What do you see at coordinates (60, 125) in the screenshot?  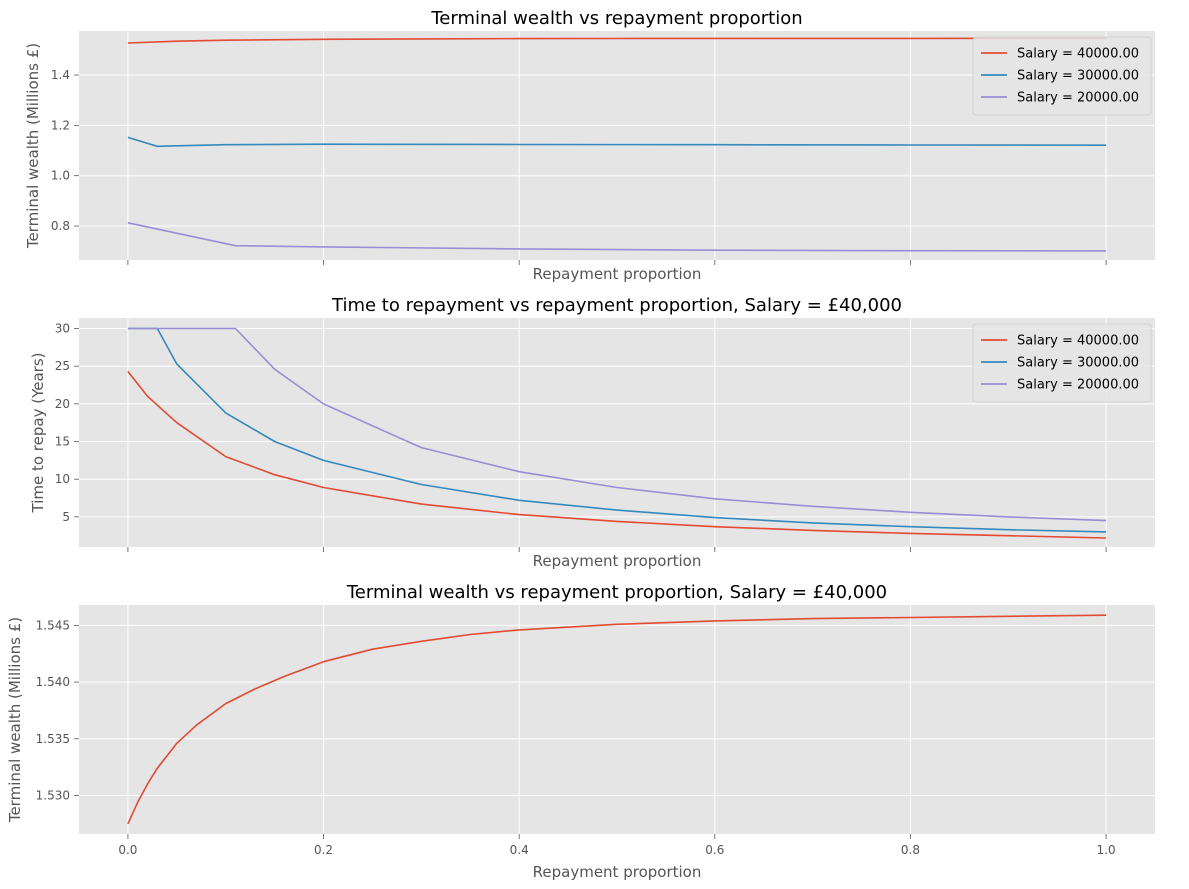 I see `y-tick-label: 1.2` at bounding box center [60, 125].